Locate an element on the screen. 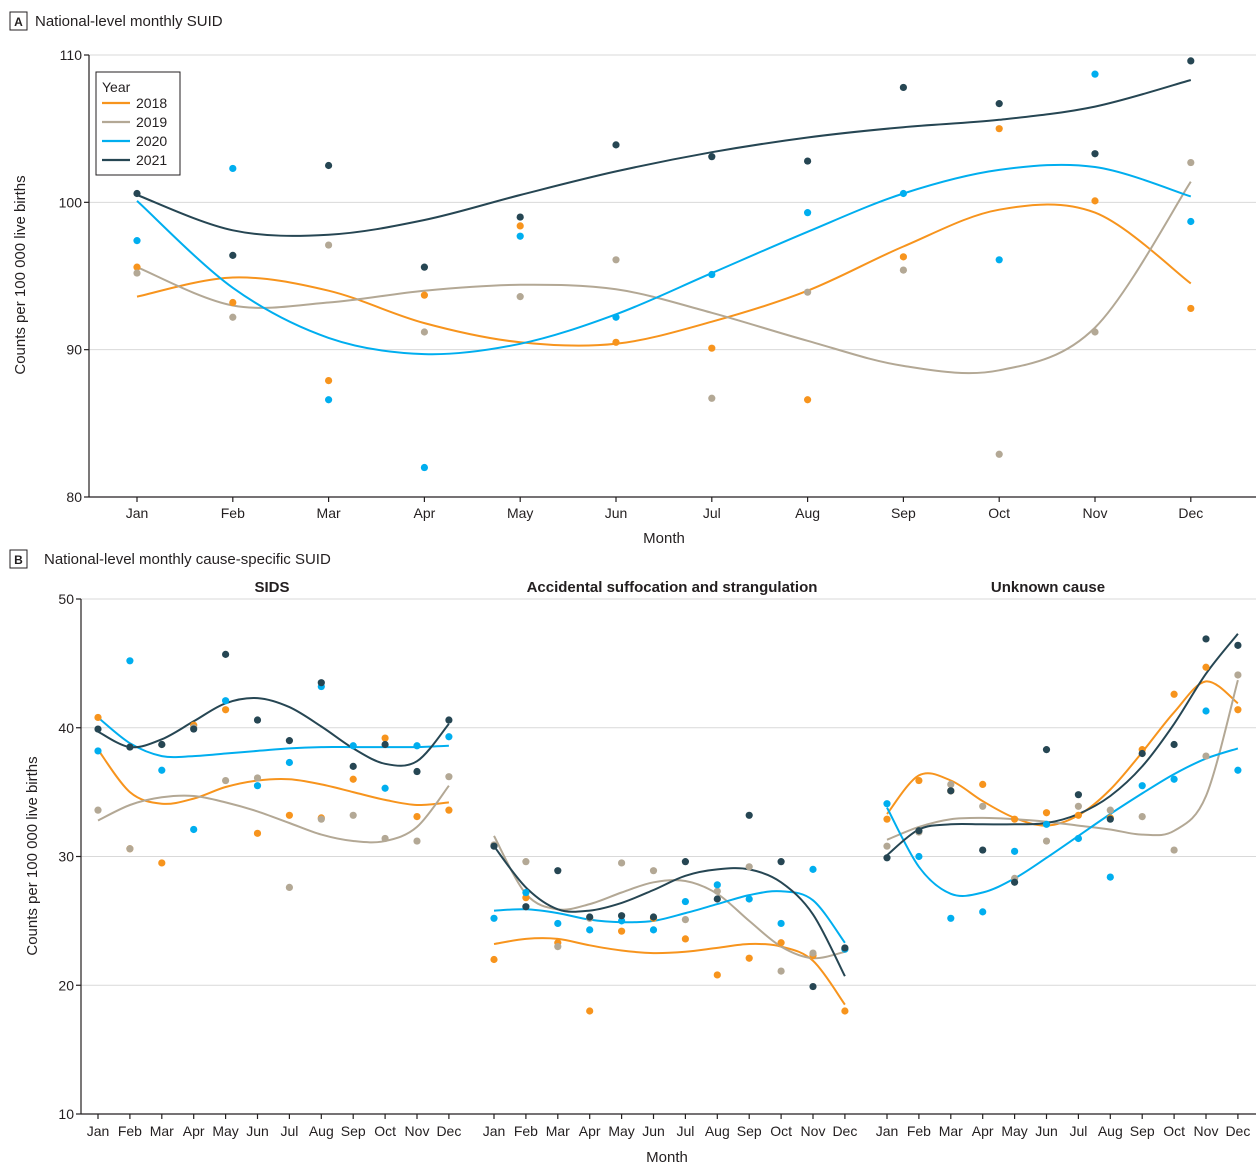 The width and height of the screenshot is (1256, 1167). panel-b-x-tick-label: Oct is located at coordinates (1174, 1131).